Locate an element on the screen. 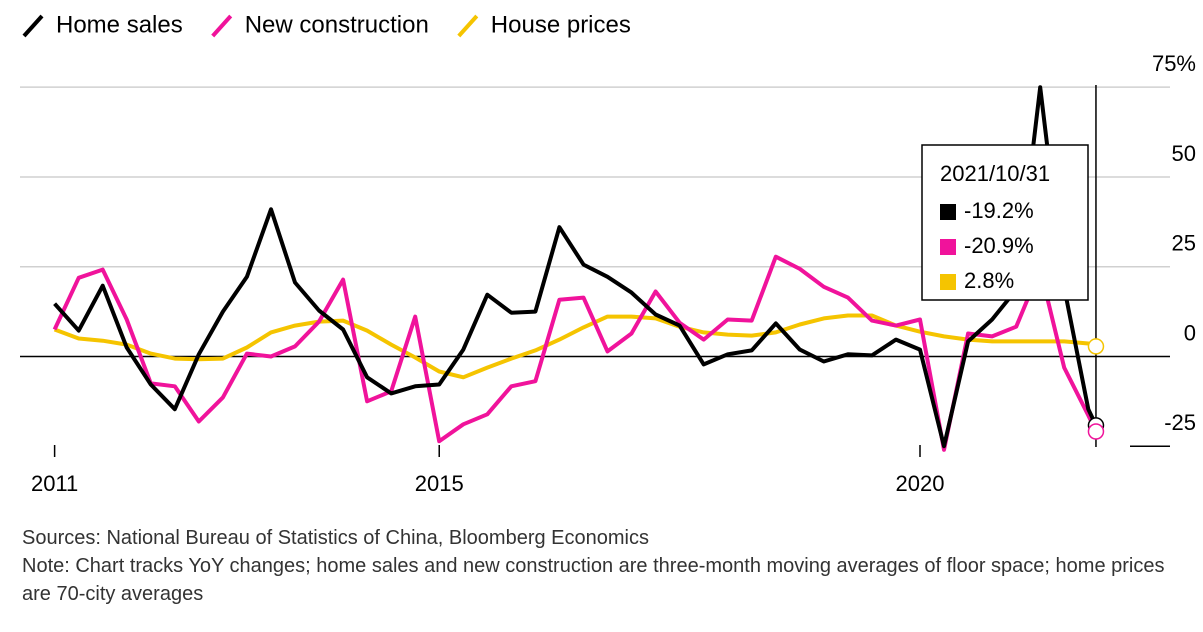 Image resolution: width=1203 pixels, height=632 pixels. y-tick-label: 75% is located at coordinates (1174, 63).